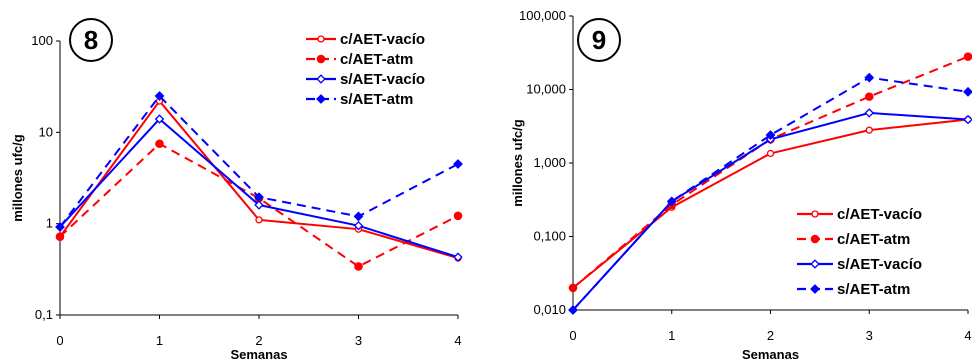 The image size is (972, 362). Describe the element at coordinates (46, 131) in the screenshot. I see `y-tick-label: 10` at that location.